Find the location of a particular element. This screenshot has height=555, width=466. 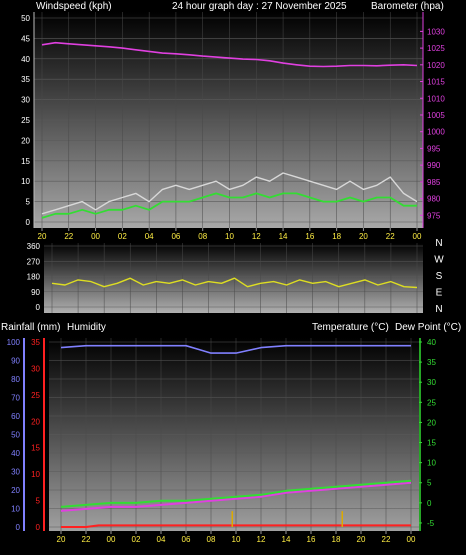

humidity-tick-label: 90 is located at coordinates (15, 361).